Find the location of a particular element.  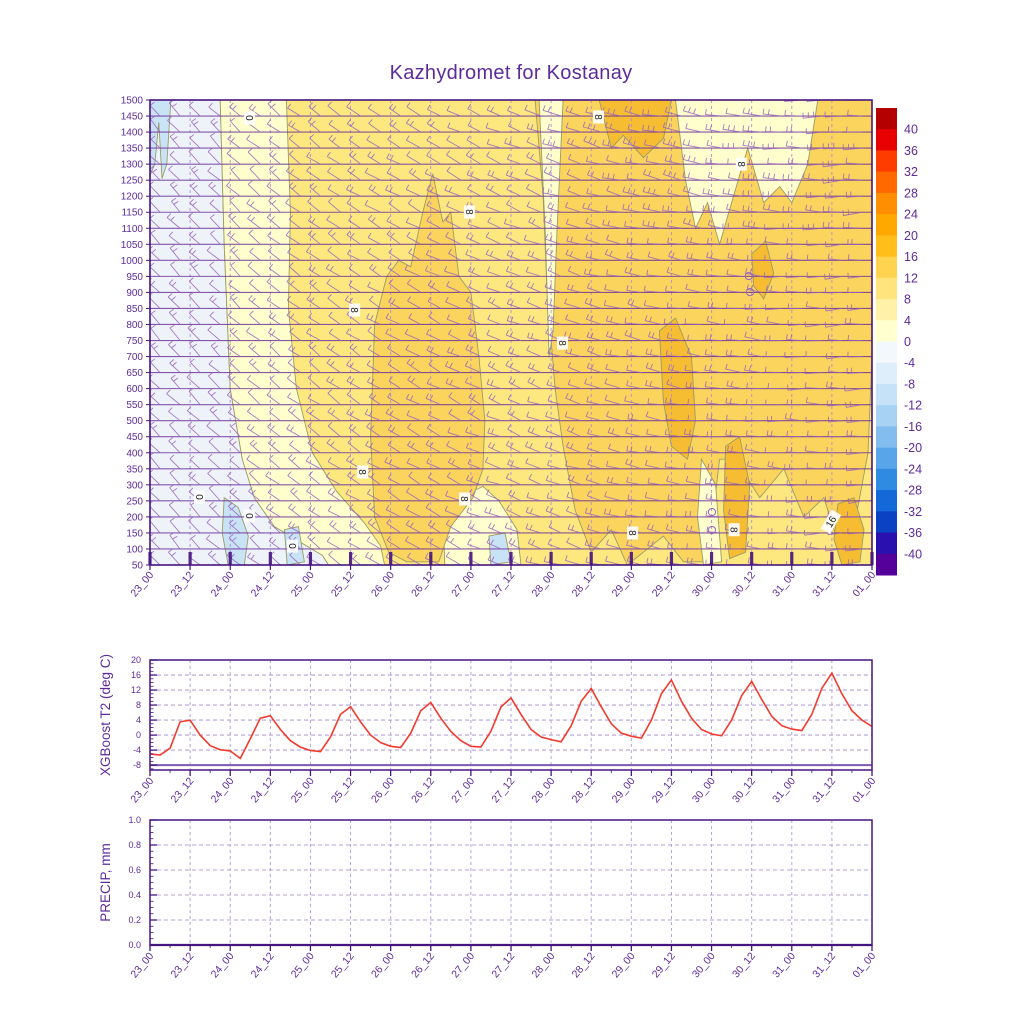

precip-y-labels: 1.0 0.8 0.6 0.4 0.2 0.0 is located at coordinates (134, 882).